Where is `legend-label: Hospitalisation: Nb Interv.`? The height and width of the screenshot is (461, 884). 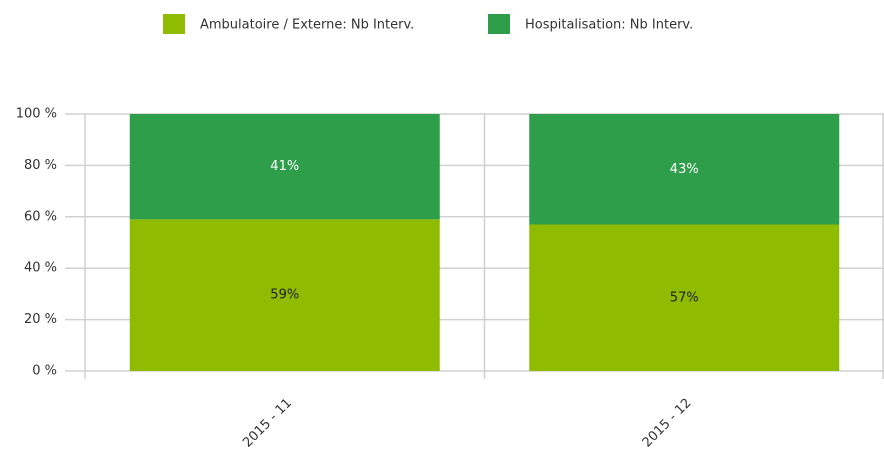
legend-label: Hospitalisation: Nb Interv. is located at coordinates (609, 25).